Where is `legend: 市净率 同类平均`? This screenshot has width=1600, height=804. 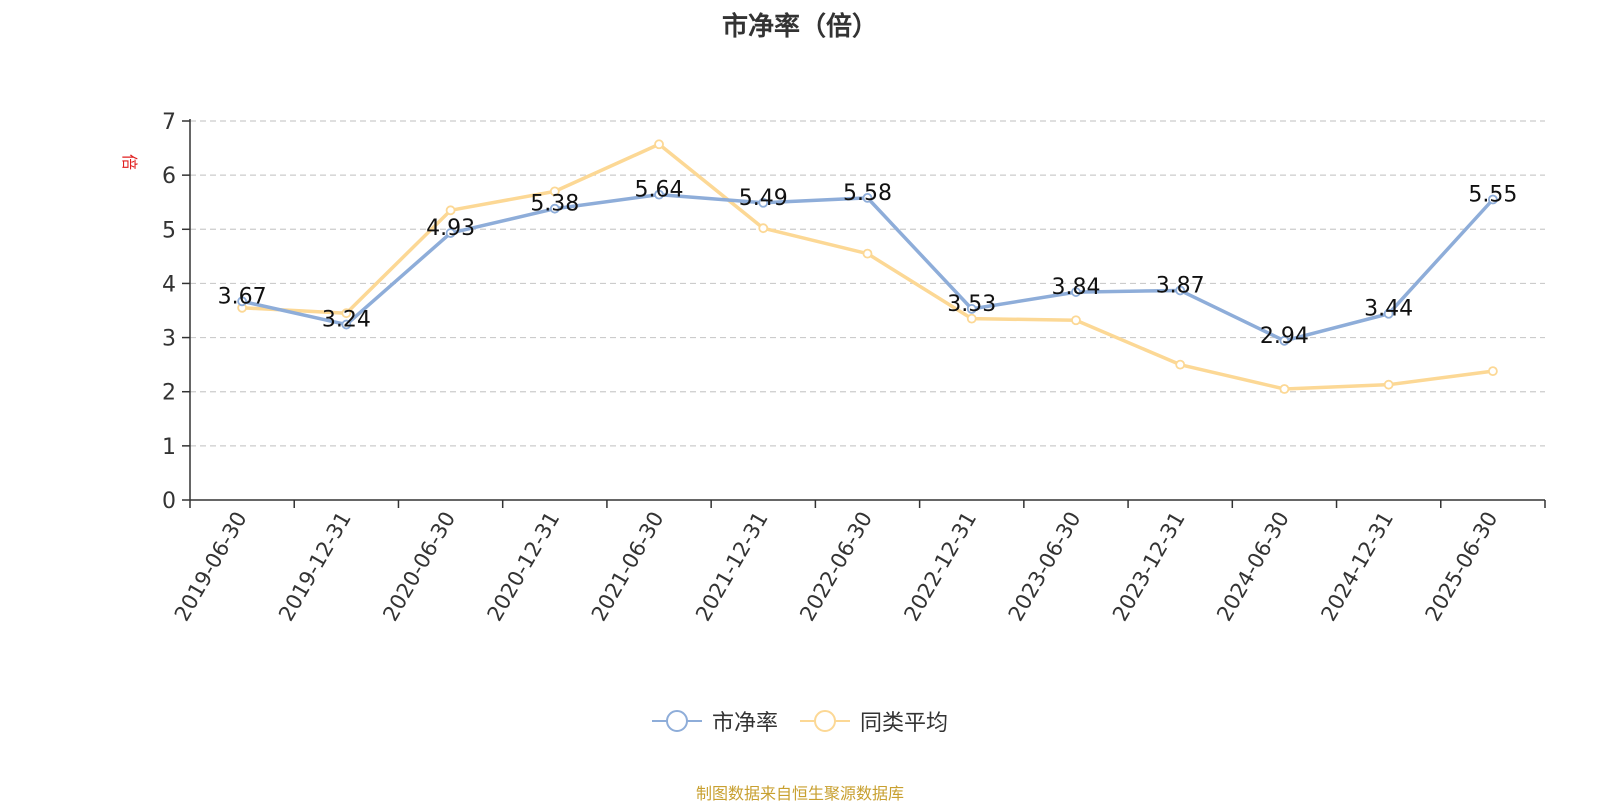 legend: 市净率 同类平均 is located at coordinates (800, 721).